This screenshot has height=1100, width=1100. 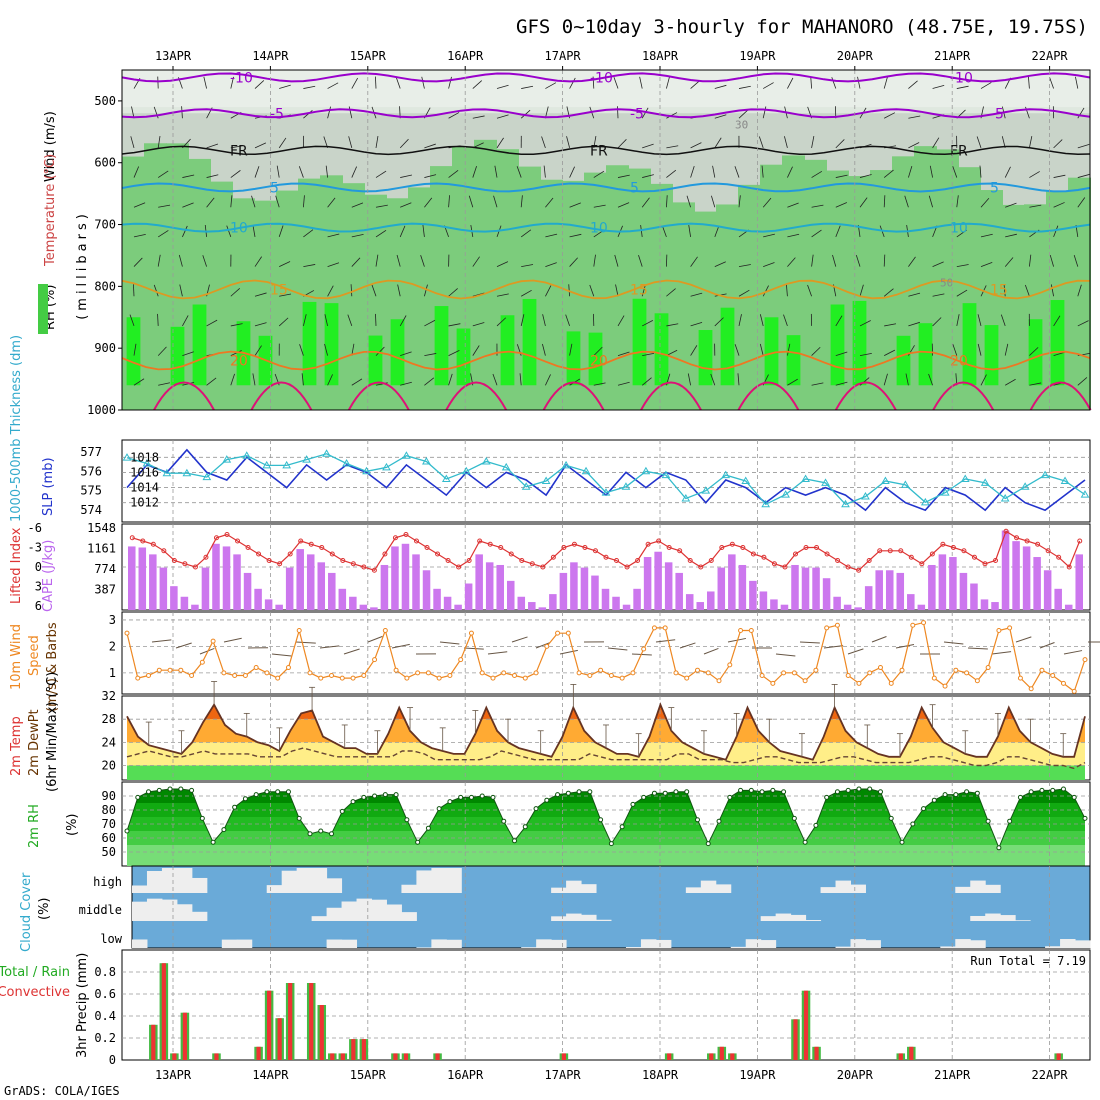 I want to click on isotherm-label: FR, so click(x=239, y=151).